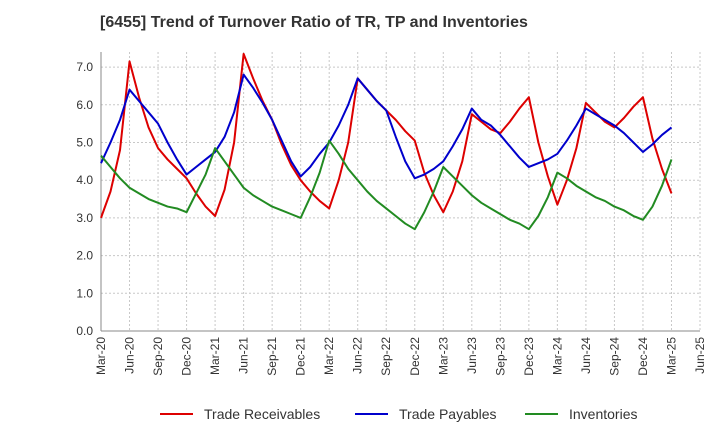  I want to click on x-tick-label: Sep-22, so click(386, 356).